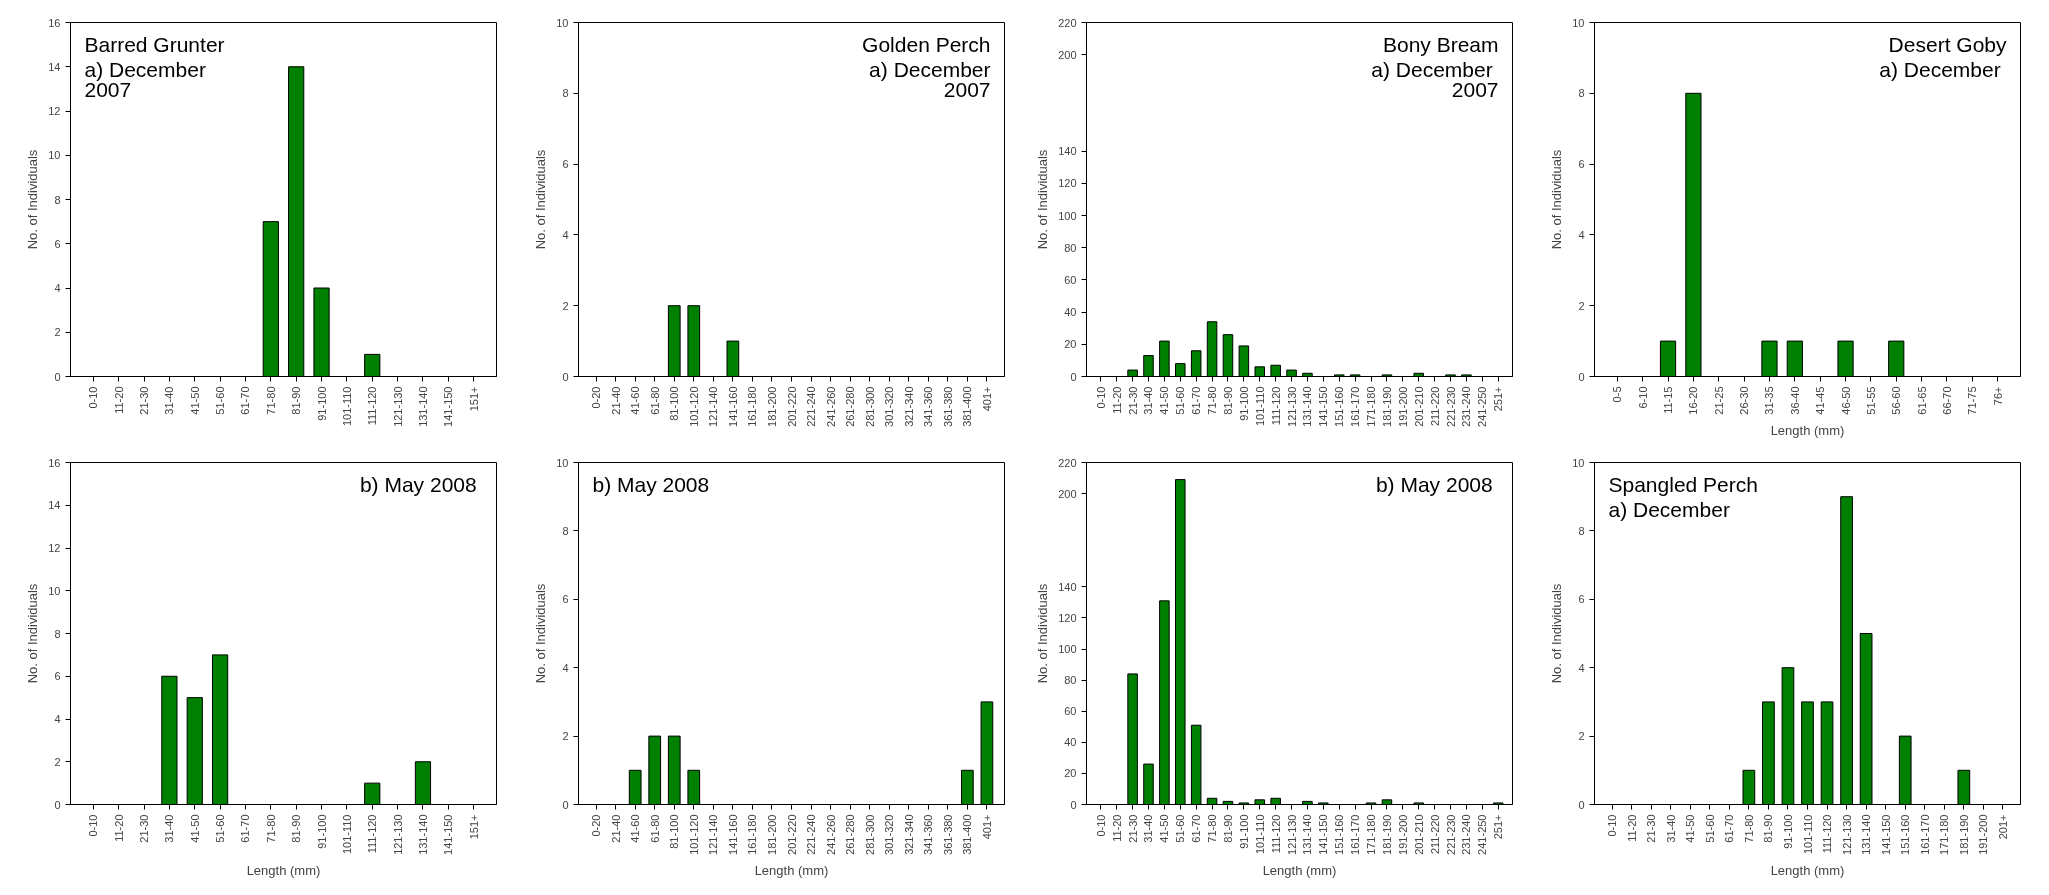  What do you see at coordinates (1769, 400) in the screenshot?
I see `x-tick-label: 31-35` at bounding box center [1769, 400].